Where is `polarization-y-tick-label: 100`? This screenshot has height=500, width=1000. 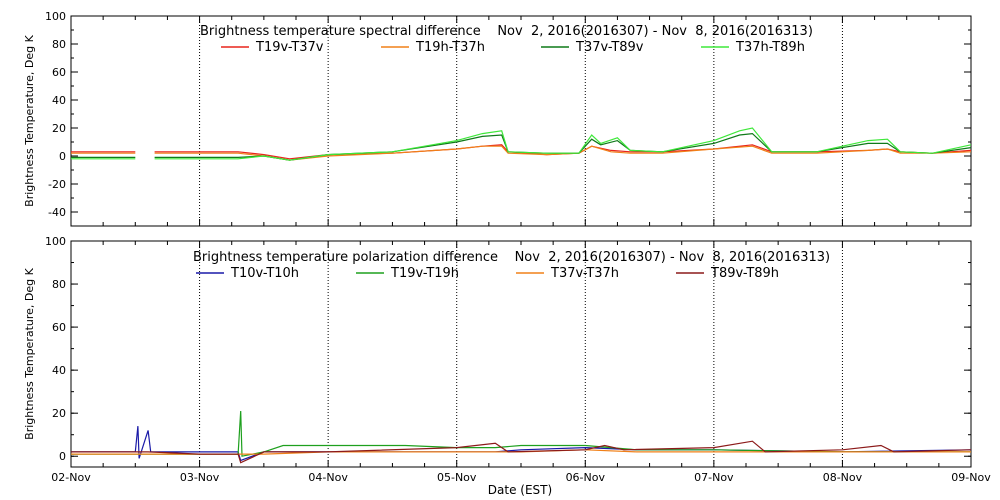 polarization-y-tick-label: 100 is located at coordinates (55, 241).